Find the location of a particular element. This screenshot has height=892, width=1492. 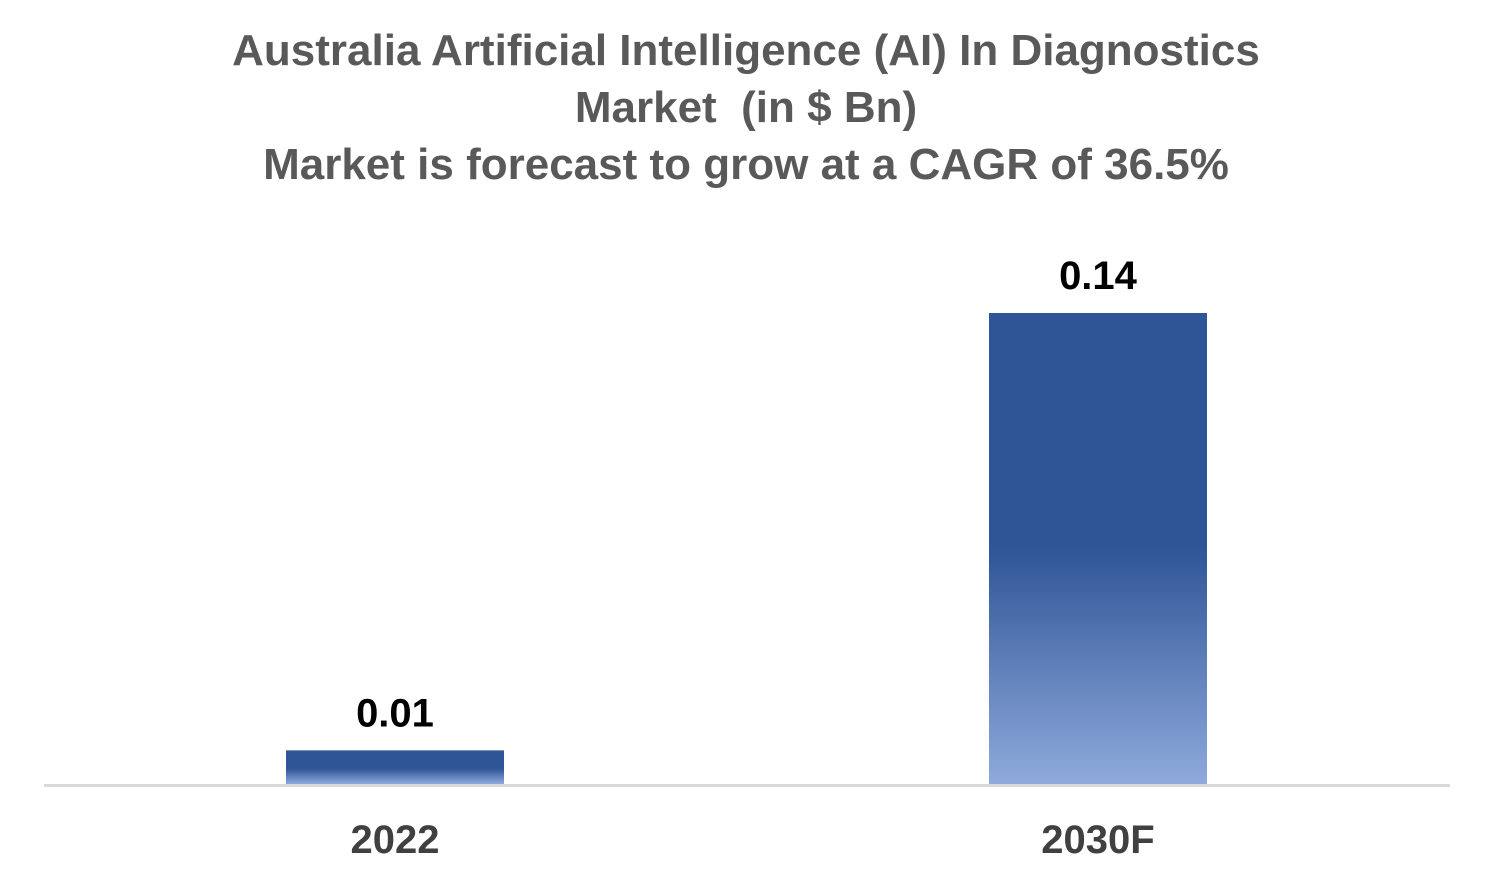

x-tick-labels-group: 2022 2030F is located at coordinates (753, 840).